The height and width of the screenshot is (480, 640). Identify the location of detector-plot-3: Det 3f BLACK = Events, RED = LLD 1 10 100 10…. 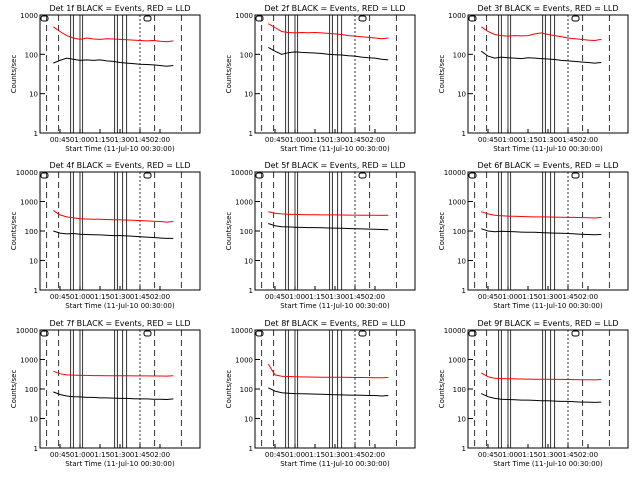
(533, 78).